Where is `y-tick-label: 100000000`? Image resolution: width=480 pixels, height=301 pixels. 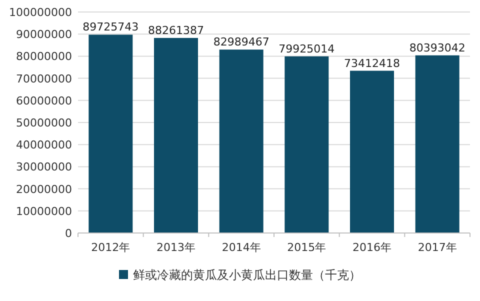 y-tick-label: 100000000 is located at coordinates (40, 12).